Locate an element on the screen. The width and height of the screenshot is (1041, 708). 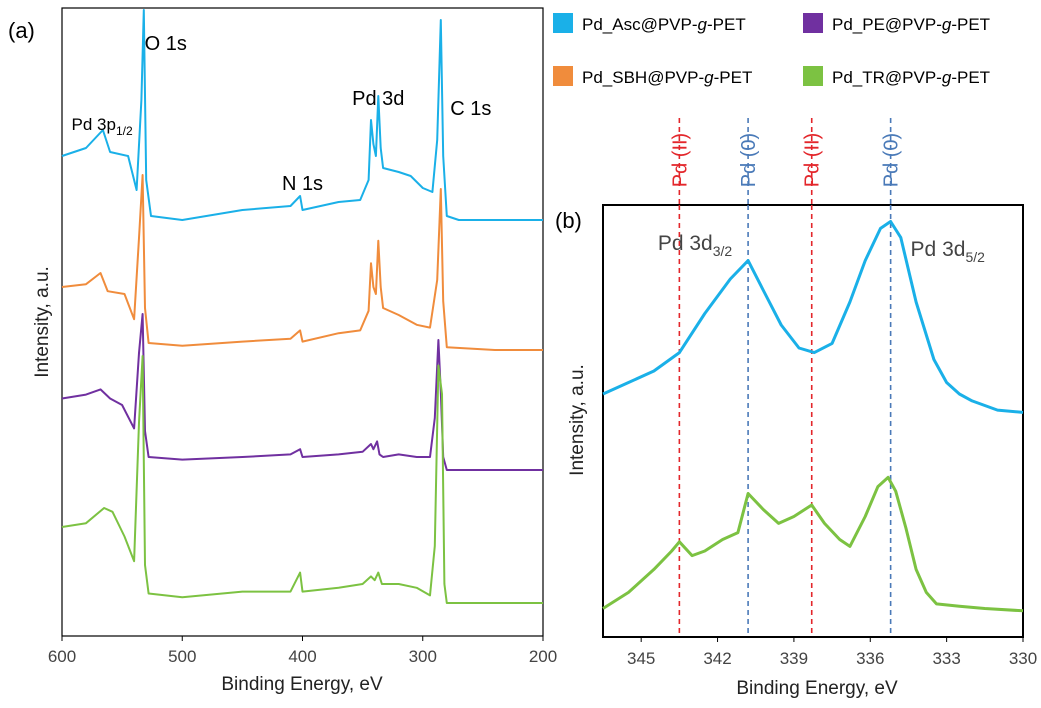
legend-item-sbh: Pd_SBH@PVP-g-PET is located at coordinates (652, 76).